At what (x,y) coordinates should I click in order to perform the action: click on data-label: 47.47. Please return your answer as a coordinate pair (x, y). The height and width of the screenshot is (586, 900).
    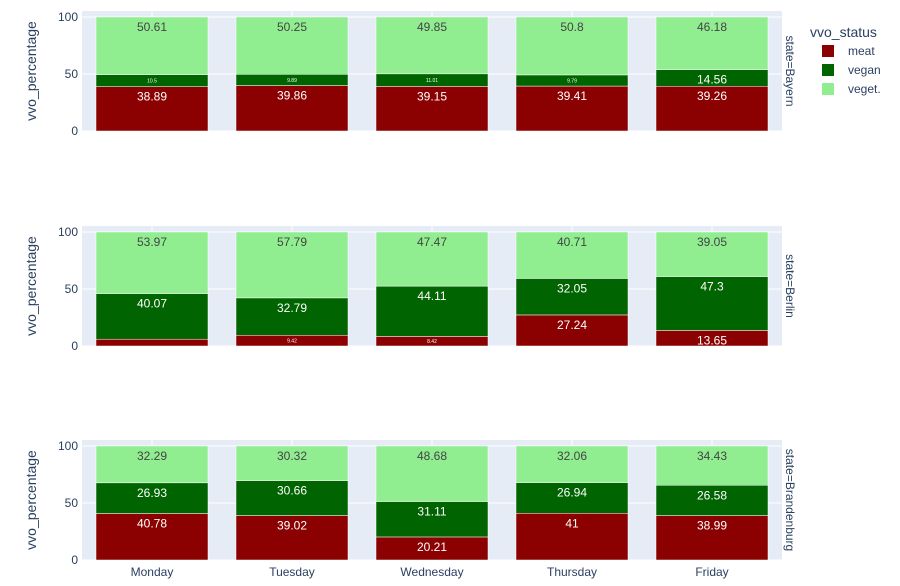
    Looking at the image, I should click on (432, 242).